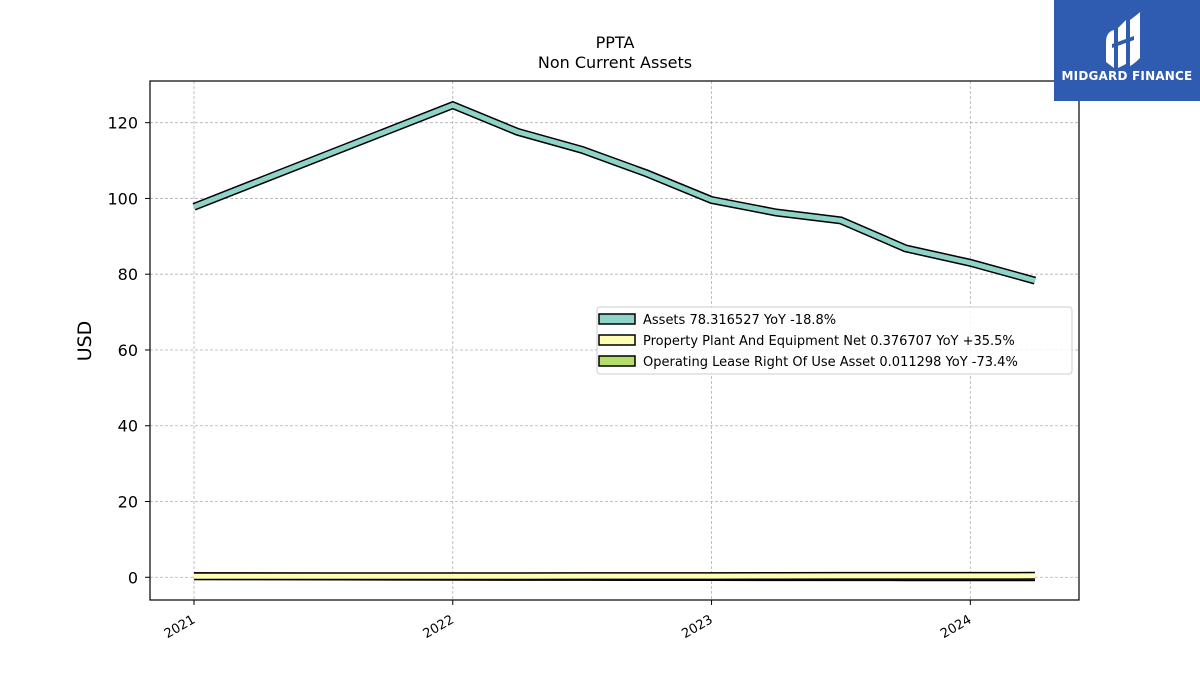  I want to click on legend-frame, so click(834, 340).